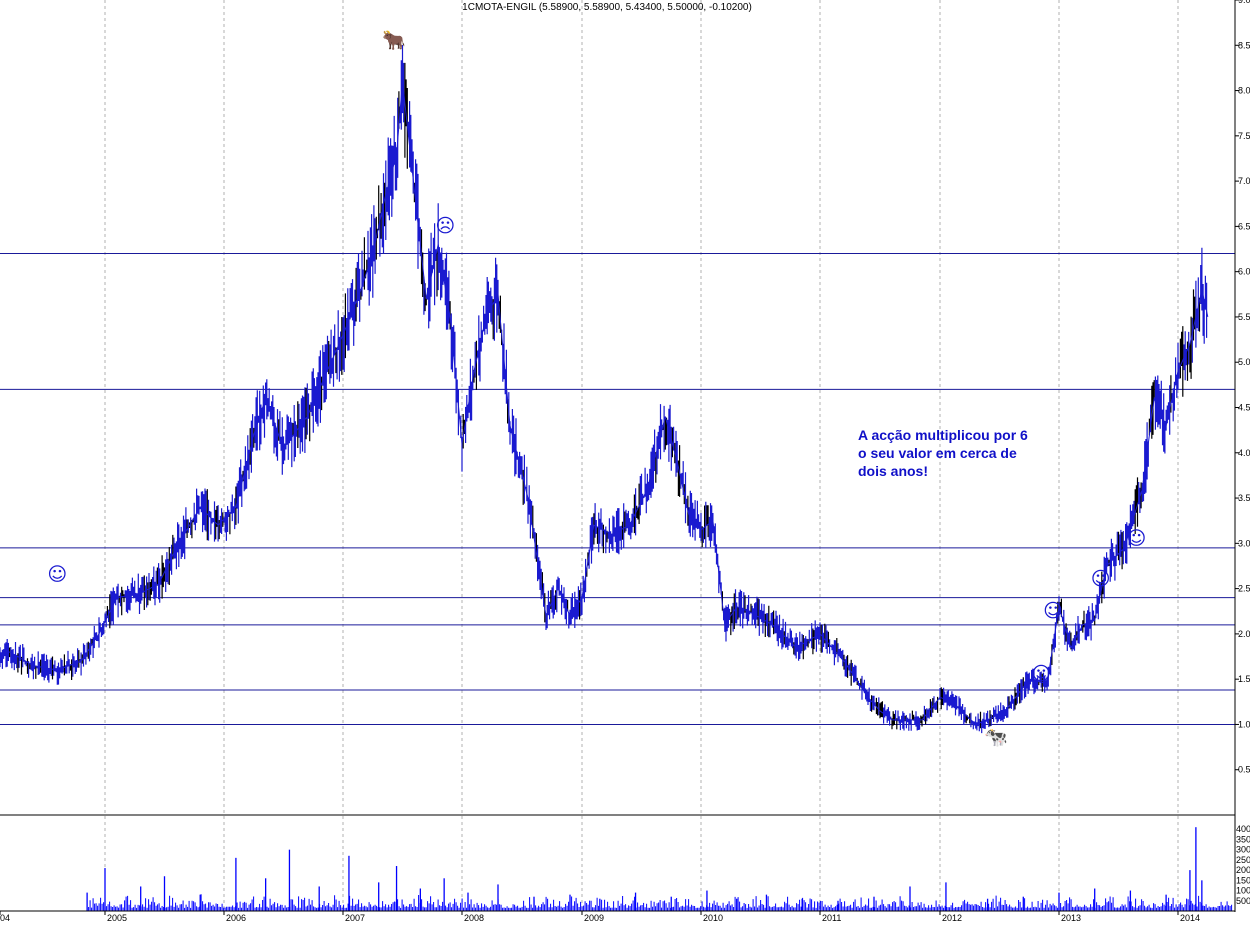 This screenshot has height=928, width=1250. What do you see at coordinates (236, 918) in the screenshot?
I see `time-tick-label: 2006` at bounding box center [236, 918].